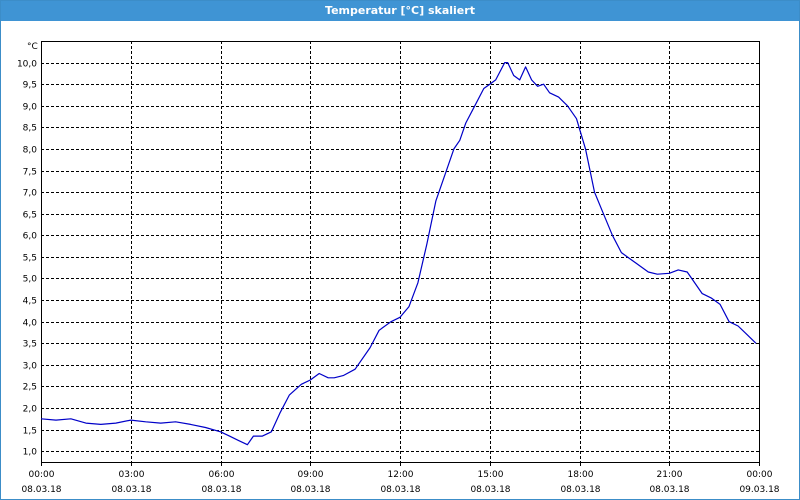 This screenshot has height=500, width=800. Describe the element at coordinates (30, 280) in the screenshot. I see `y-tick-label: 5,0` at that location.